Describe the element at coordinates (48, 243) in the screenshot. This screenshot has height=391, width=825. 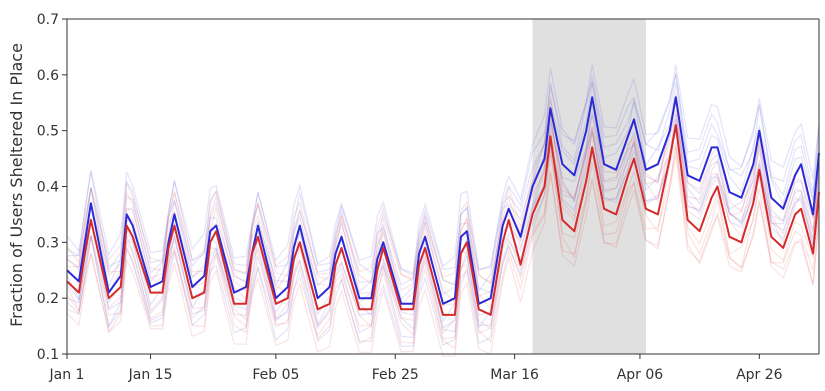
I see `y-tick-label: 0.3` at that location.